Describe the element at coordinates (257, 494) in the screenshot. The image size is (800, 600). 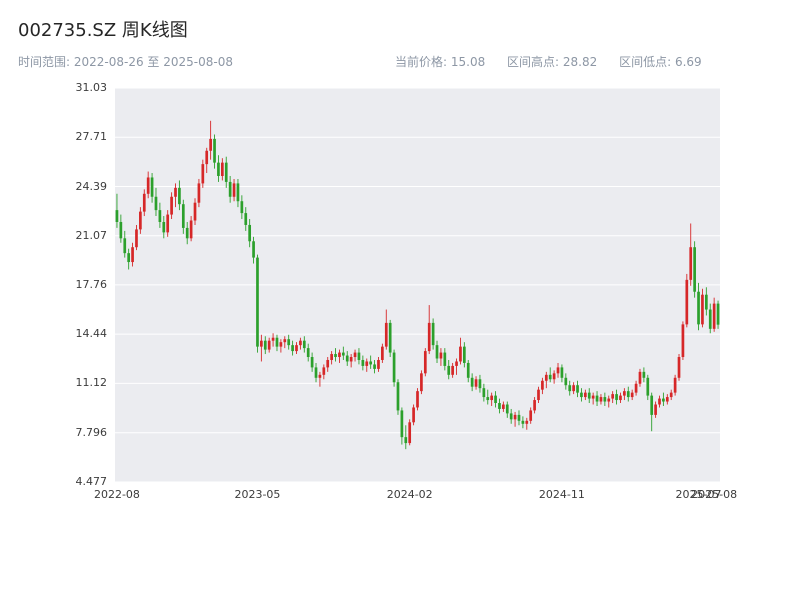
I see `x-tick-label: 2023-05` at that location.